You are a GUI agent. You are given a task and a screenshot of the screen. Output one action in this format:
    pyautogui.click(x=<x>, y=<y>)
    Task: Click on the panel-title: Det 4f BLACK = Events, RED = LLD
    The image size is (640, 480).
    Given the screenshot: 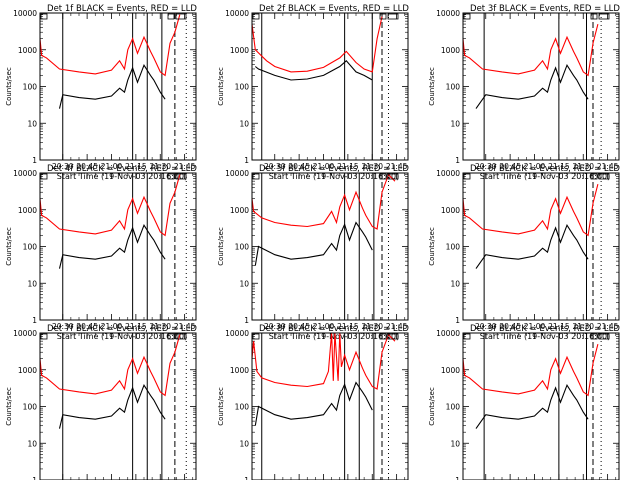 What is the action you would take?
    pyautogui.click(x=122, y=169)
    